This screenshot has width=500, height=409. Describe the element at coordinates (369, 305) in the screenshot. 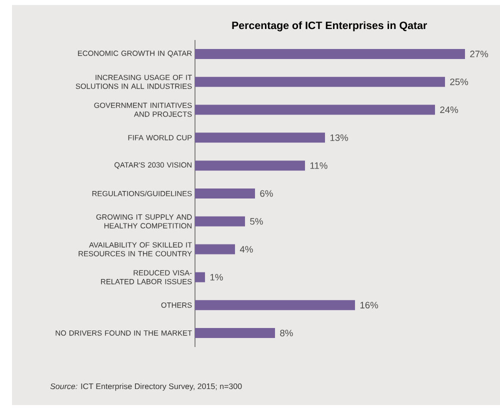

I see `data-label: 16%` at that location.